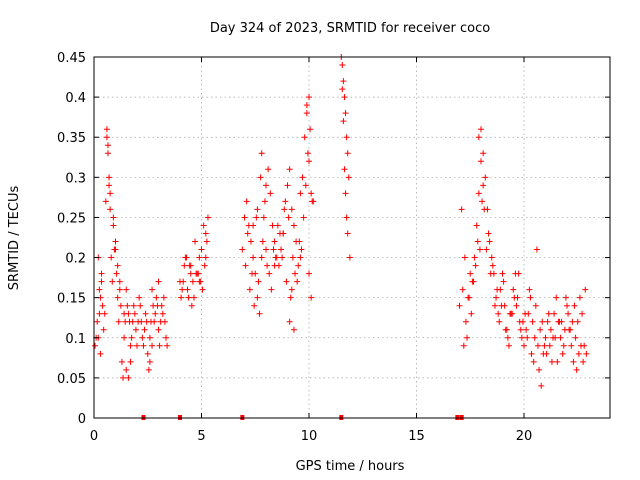 The image size is (640, 480). Describe the element at coordinates (71, 138) in the screenshot. I see `y-tick-label: 0.35` at that location.